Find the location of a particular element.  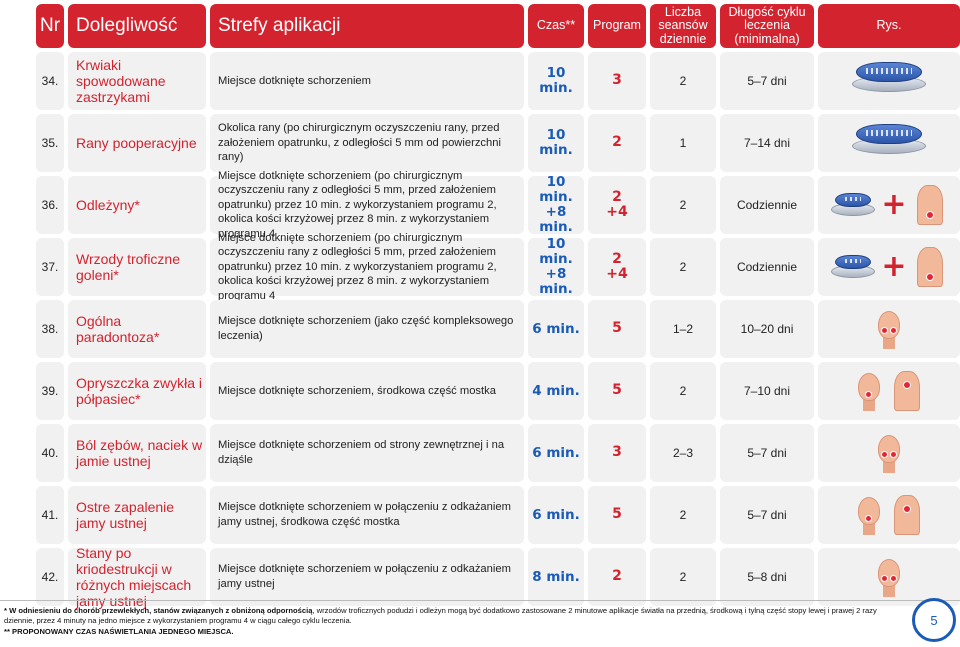

header-time: Czas** is located at coordinates (556, 26).